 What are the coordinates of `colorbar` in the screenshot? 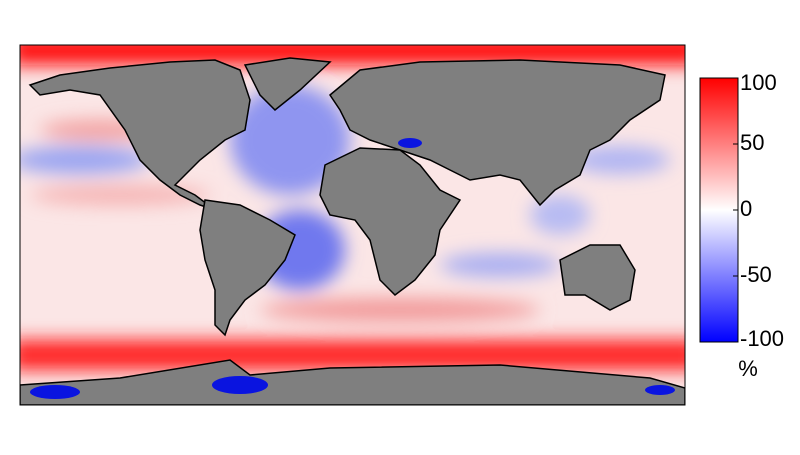 It's located at (719, 210).